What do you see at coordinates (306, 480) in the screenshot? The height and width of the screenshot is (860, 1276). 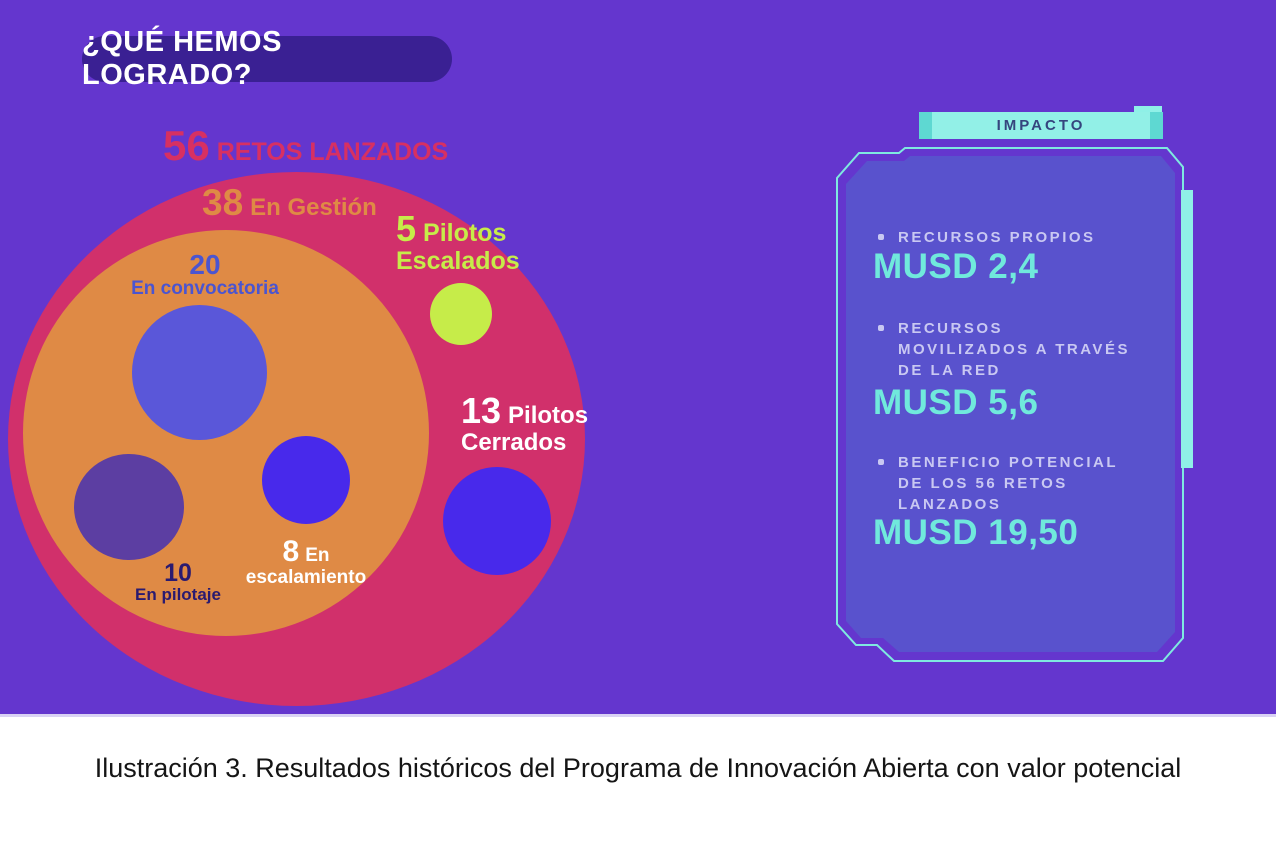 I see `bubble-en-escalamiento` at bounding box center [306, 480].